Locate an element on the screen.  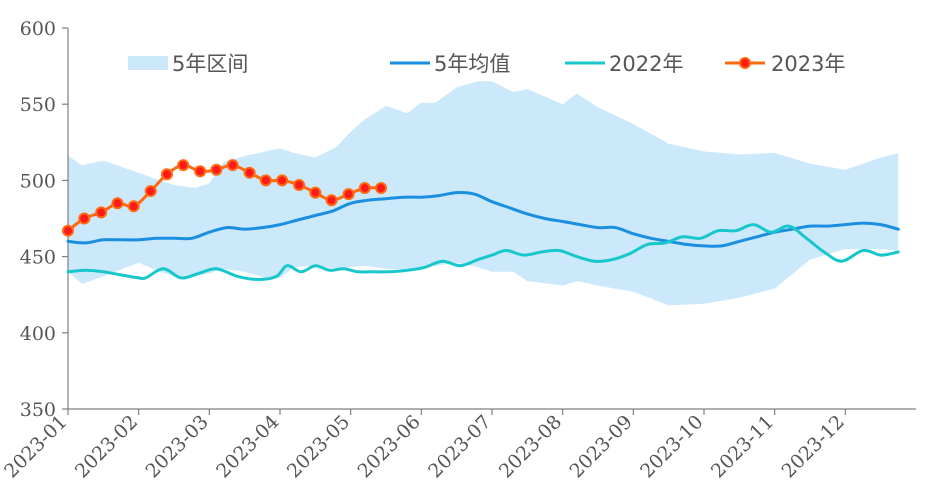
x-tick-label: 2023-01 is located at coordinates (35, 446).